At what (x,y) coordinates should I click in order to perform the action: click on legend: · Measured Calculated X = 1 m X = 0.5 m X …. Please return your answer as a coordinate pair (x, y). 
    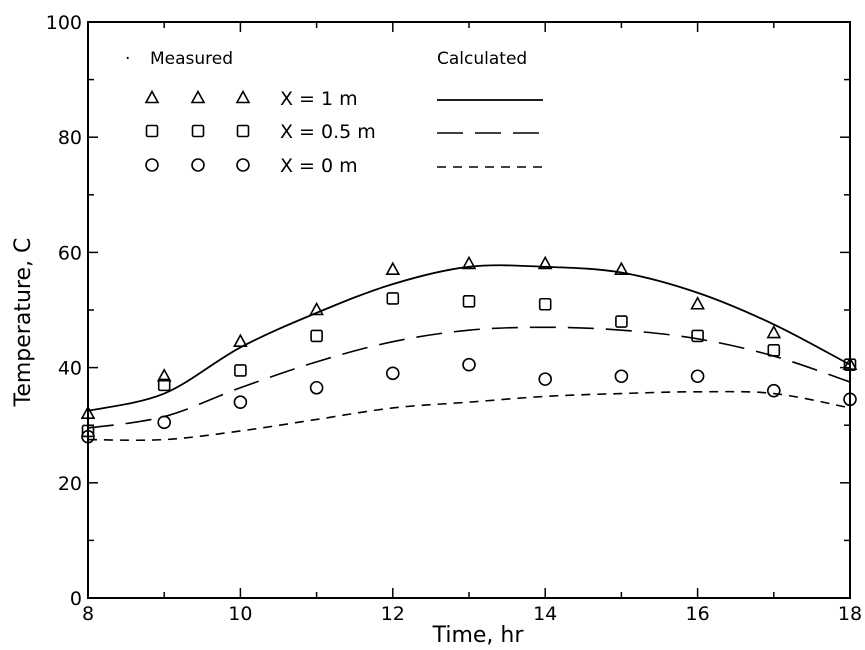
    Looking at the image, I should click on (334, 113).